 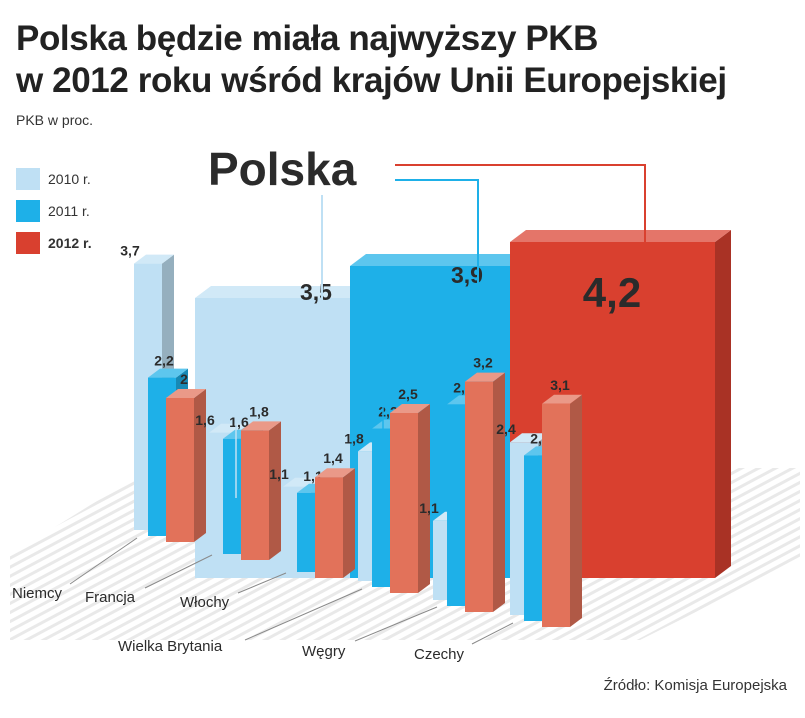 What do you see at coordinates (55, 120) in the screenshot?
I see `chart-subtitle: PKB w proc.` at bounding box center [55, 120].